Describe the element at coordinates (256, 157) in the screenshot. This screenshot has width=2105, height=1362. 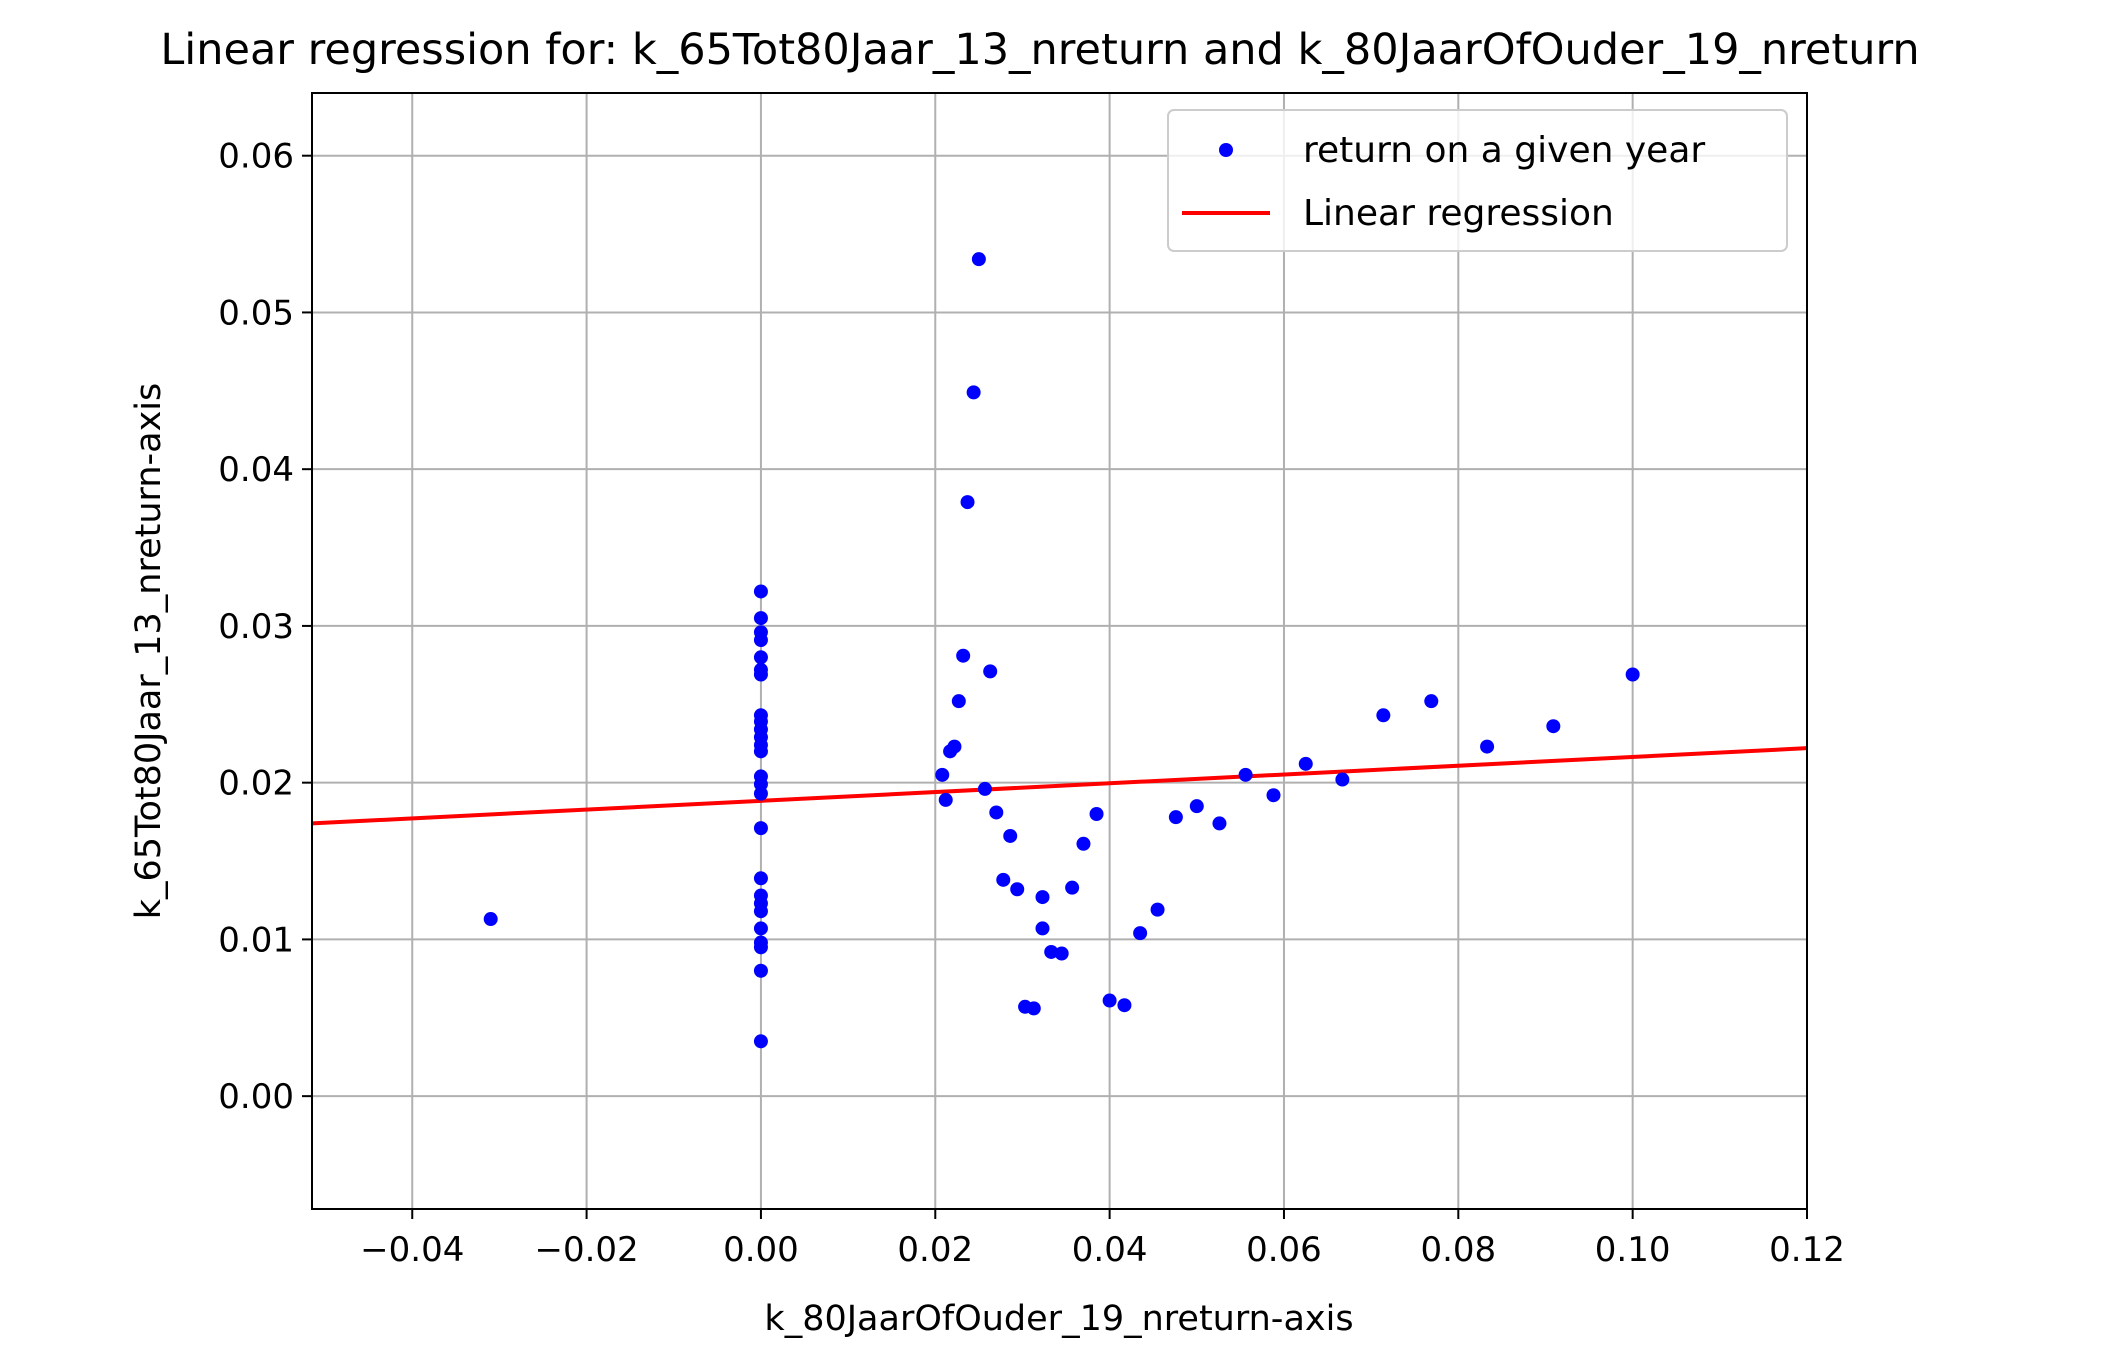
I see `y-tick-label: 0.06` at that location.